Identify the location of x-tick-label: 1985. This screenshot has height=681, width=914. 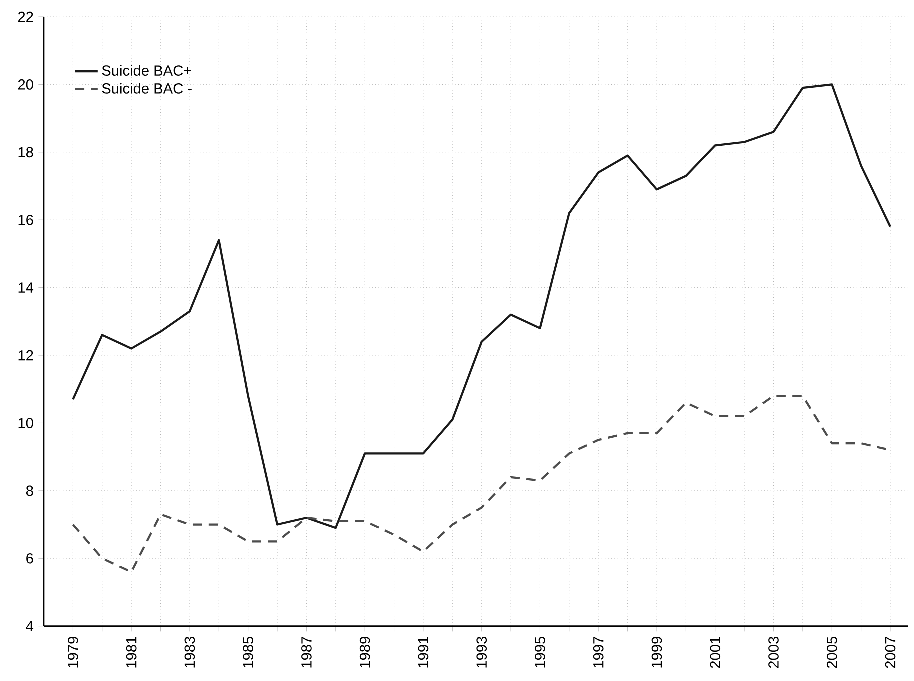
(248, 652).